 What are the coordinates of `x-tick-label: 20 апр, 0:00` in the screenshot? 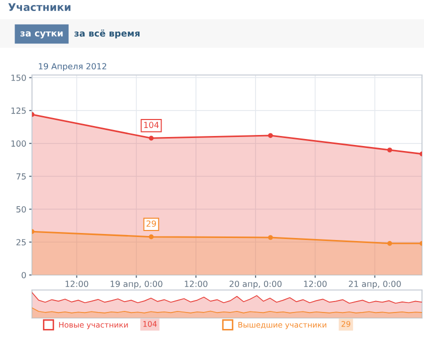 It's located at (256, 284).